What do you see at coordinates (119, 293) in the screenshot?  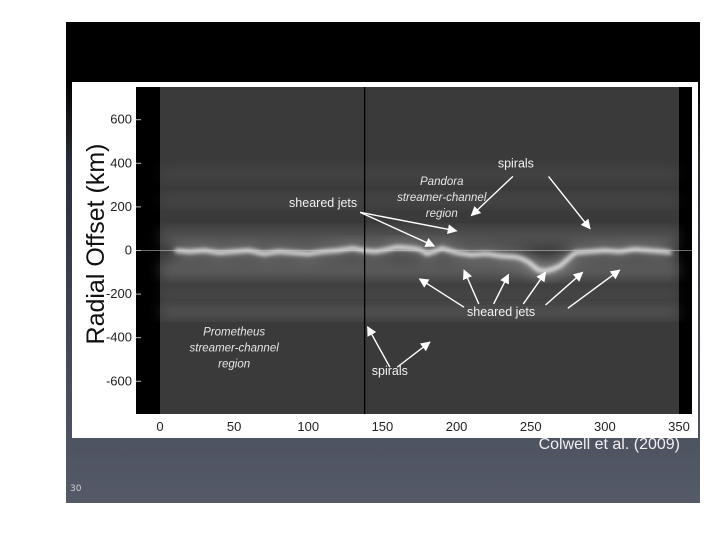 I see `y-tick-label: -200` at bounding box center [119, 293].